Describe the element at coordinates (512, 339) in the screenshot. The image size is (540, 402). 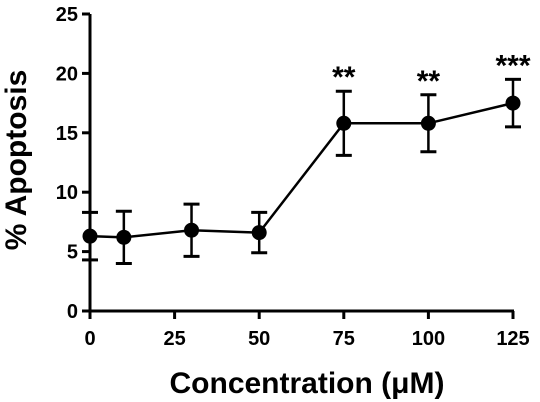
I see `x-tick-label: 125` at that location.